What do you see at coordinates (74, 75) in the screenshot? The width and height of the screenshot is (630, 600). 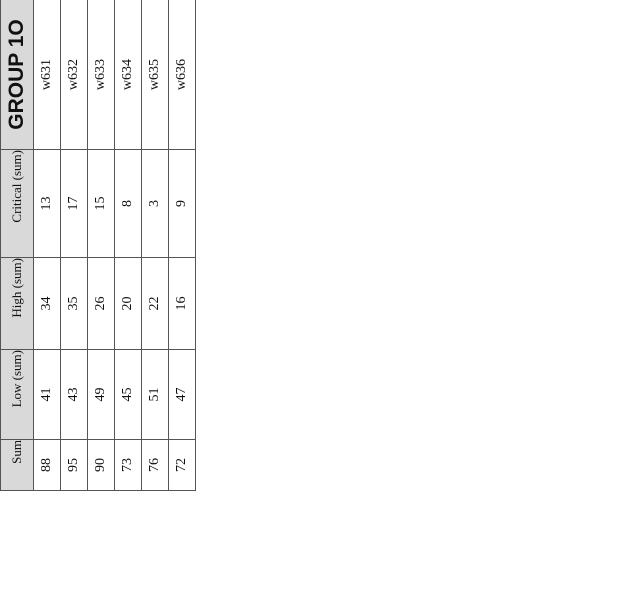 I see `cell-group: w632` at bounding box center [74, 75].